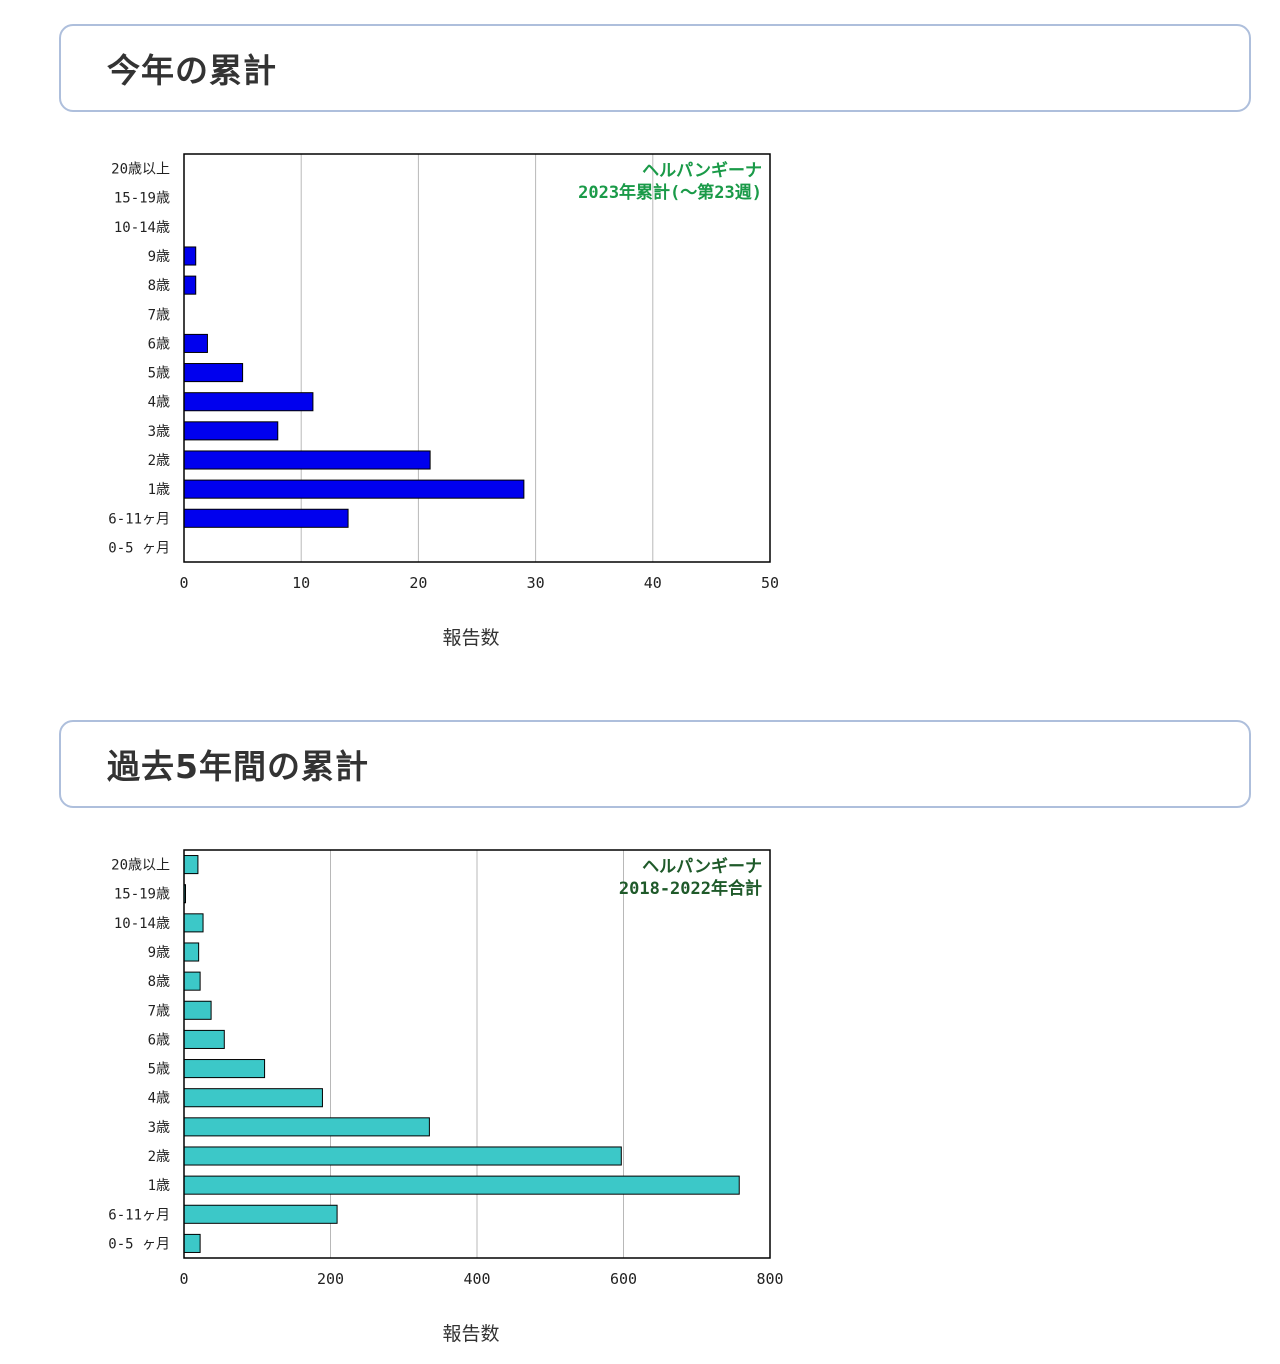  Describe the element at coordinates (301, 583) in the screenshot. I see `x-tick-label: 10` at that location.